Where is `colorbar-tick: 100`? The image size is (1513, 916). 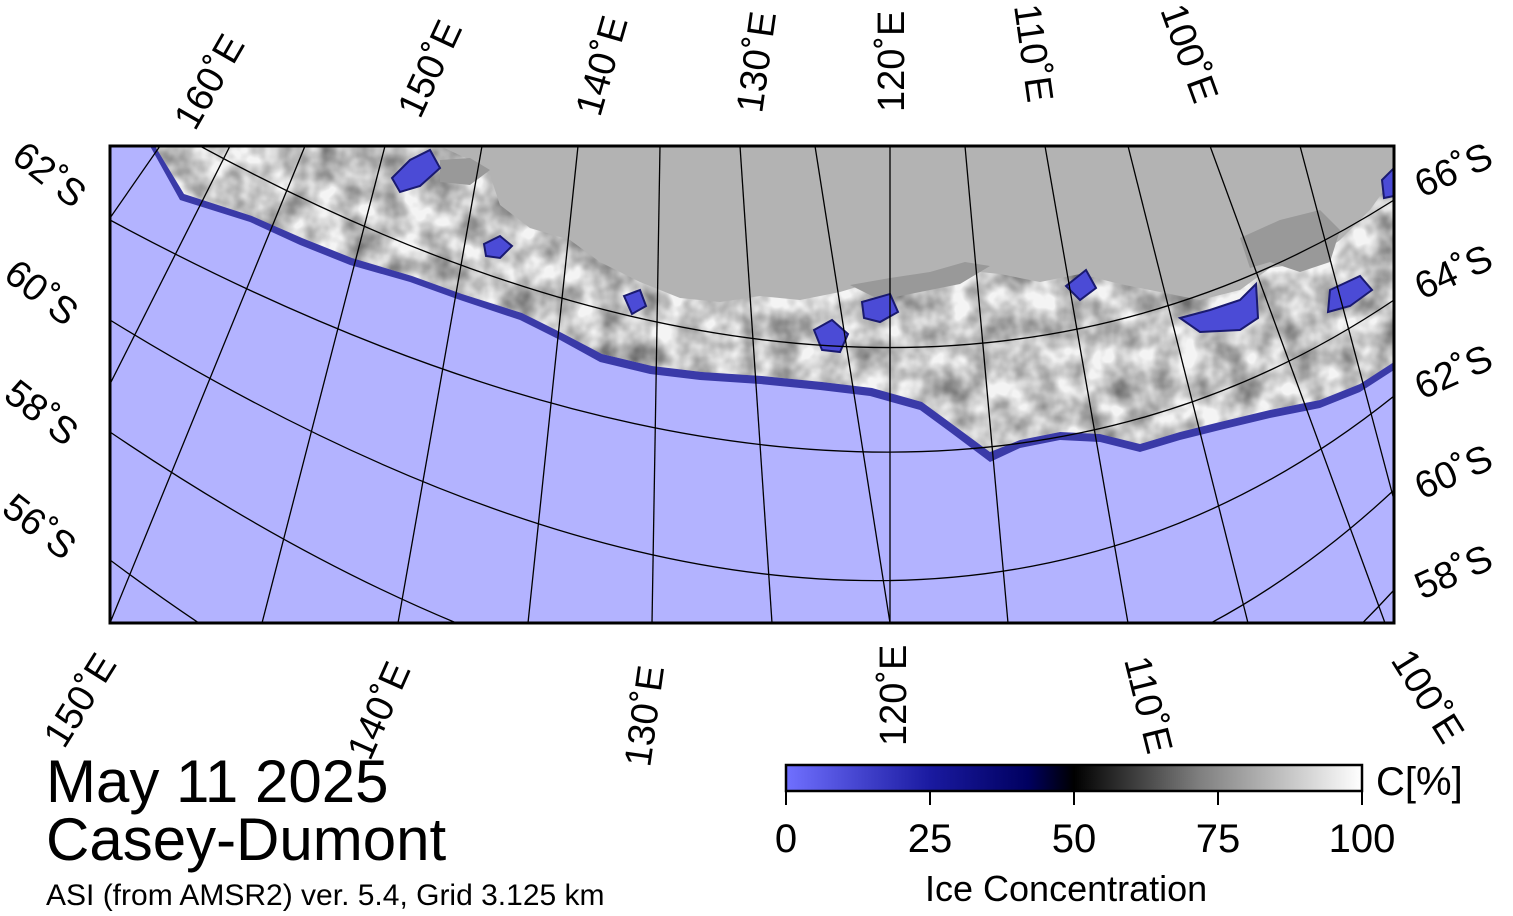 colorbar-tick: 100 is located at coordinates (1362, 839).